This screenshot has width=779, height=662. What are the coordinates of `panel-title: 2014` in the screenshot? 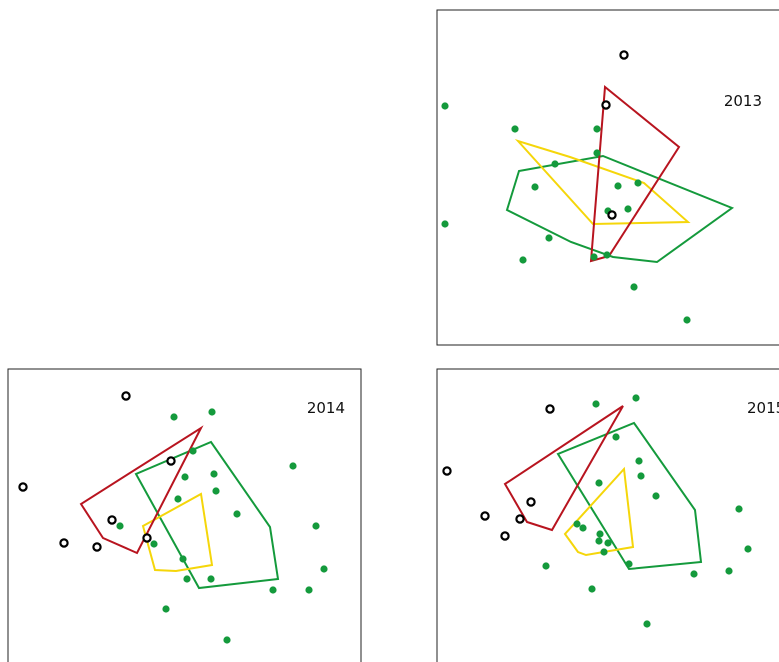 It's located at (326, 408).